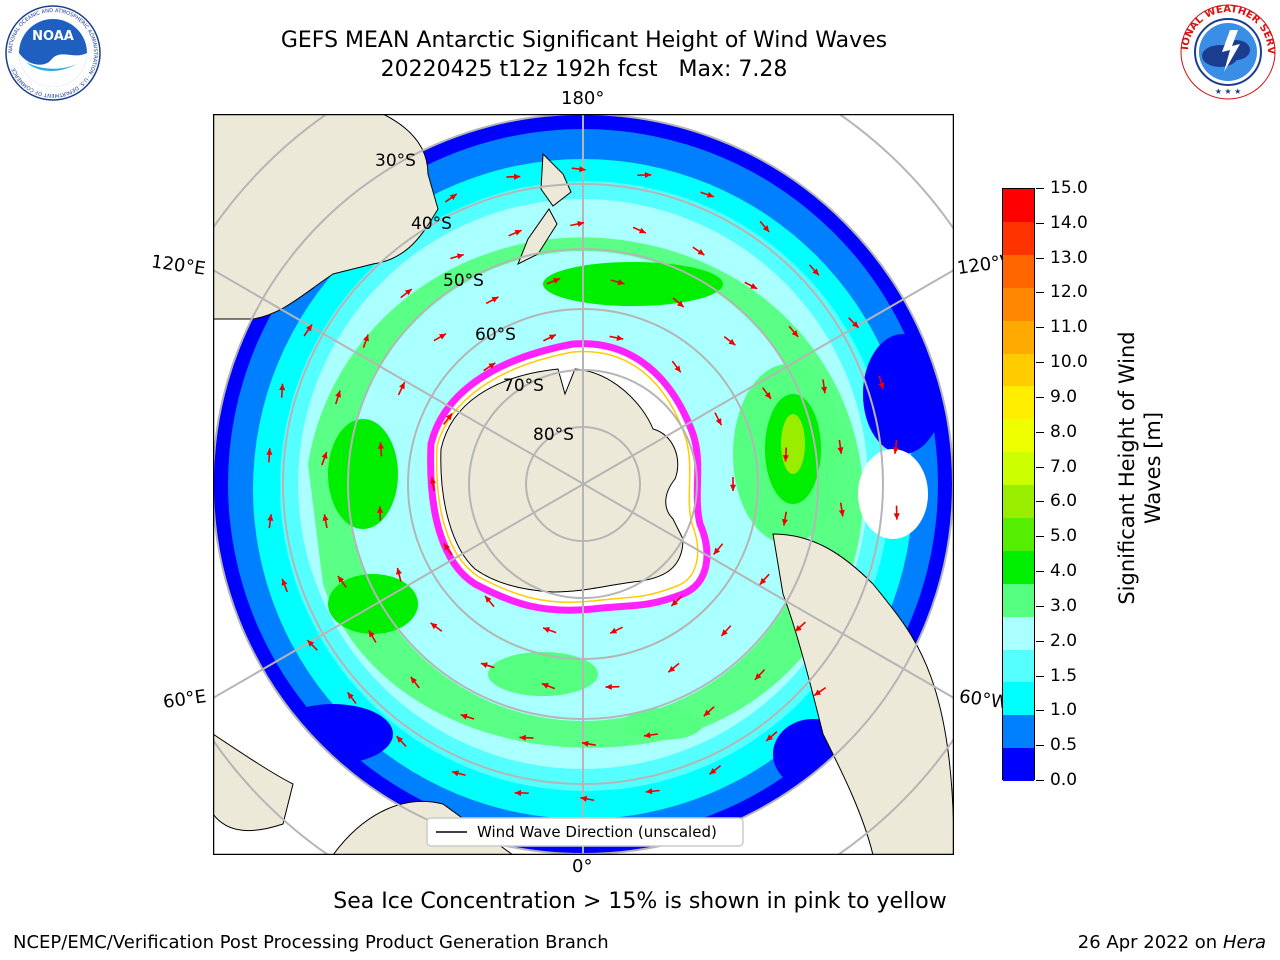 The width and height of the screenshot is (1280, 960). Describe the element at coordinates (1064, 432) in the screenshot. I see `colorbar-tick-label: 8.0` at that location.